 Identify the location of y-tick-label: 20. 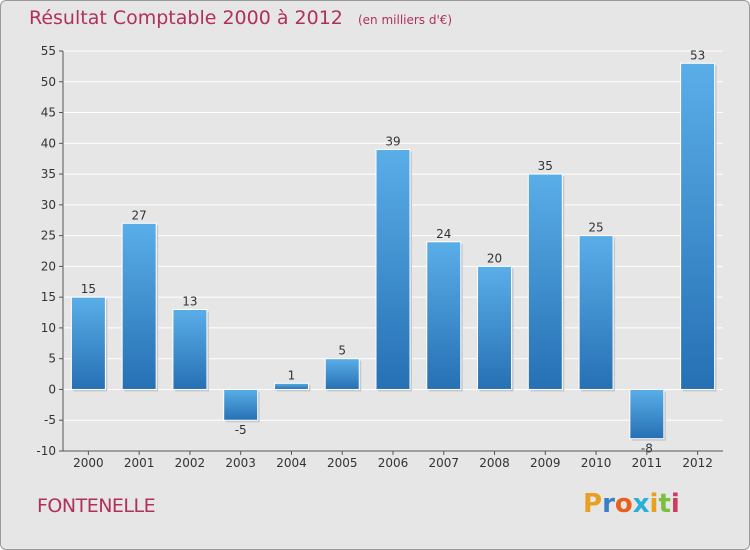
(48, 266).